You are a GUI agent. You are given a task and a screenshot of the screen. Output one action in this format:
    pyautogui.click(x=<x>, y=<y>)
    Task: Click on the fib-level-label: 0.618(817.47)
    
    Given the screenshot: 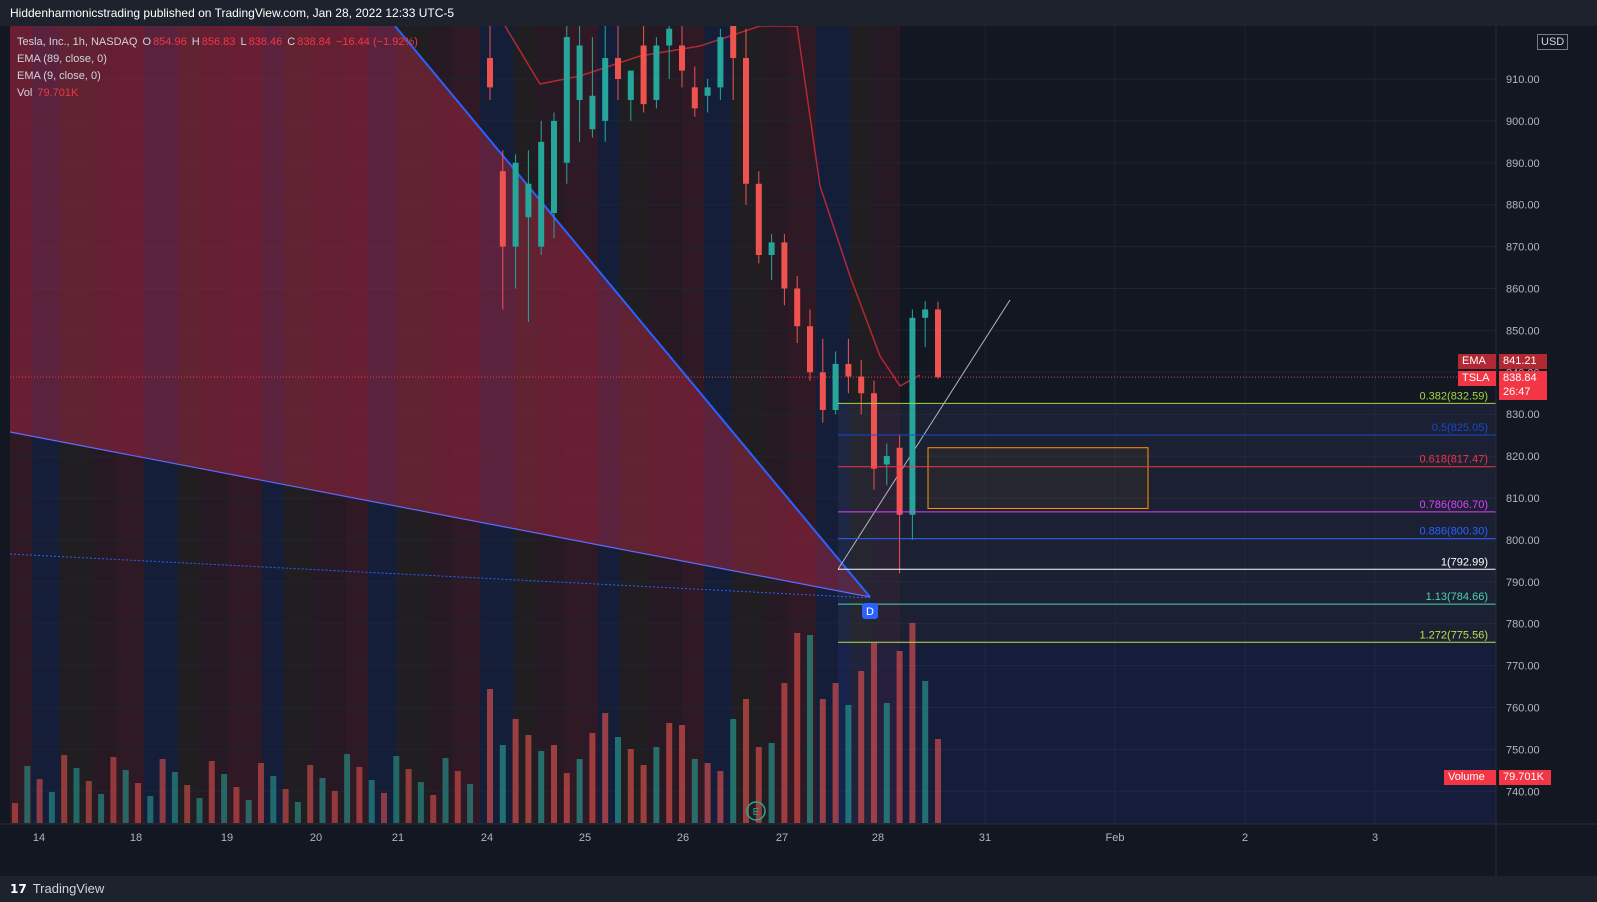 What is the action you would take?
    pyautogui.click(x=1454, y=460)
    